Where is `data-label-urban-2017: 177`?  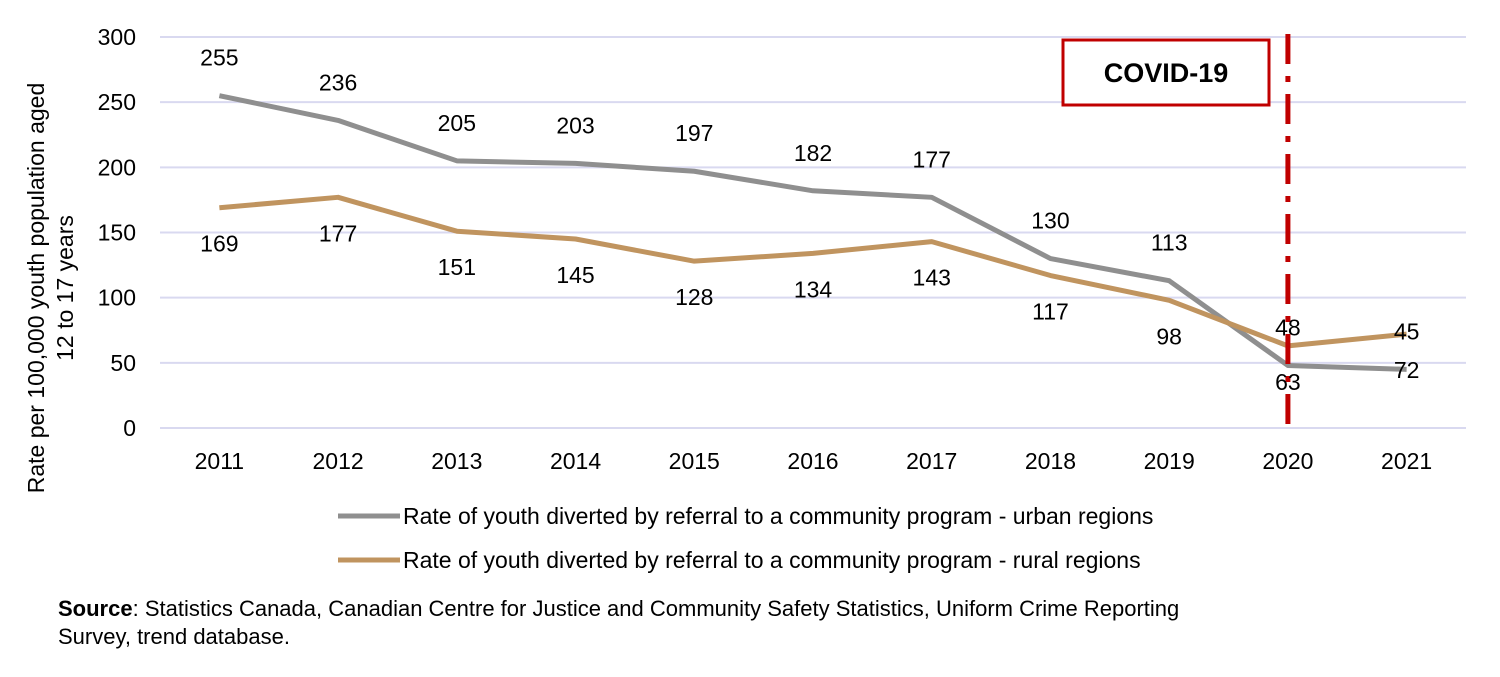 data-label-urban-2017: 177 is located at coordinates (932, 159).